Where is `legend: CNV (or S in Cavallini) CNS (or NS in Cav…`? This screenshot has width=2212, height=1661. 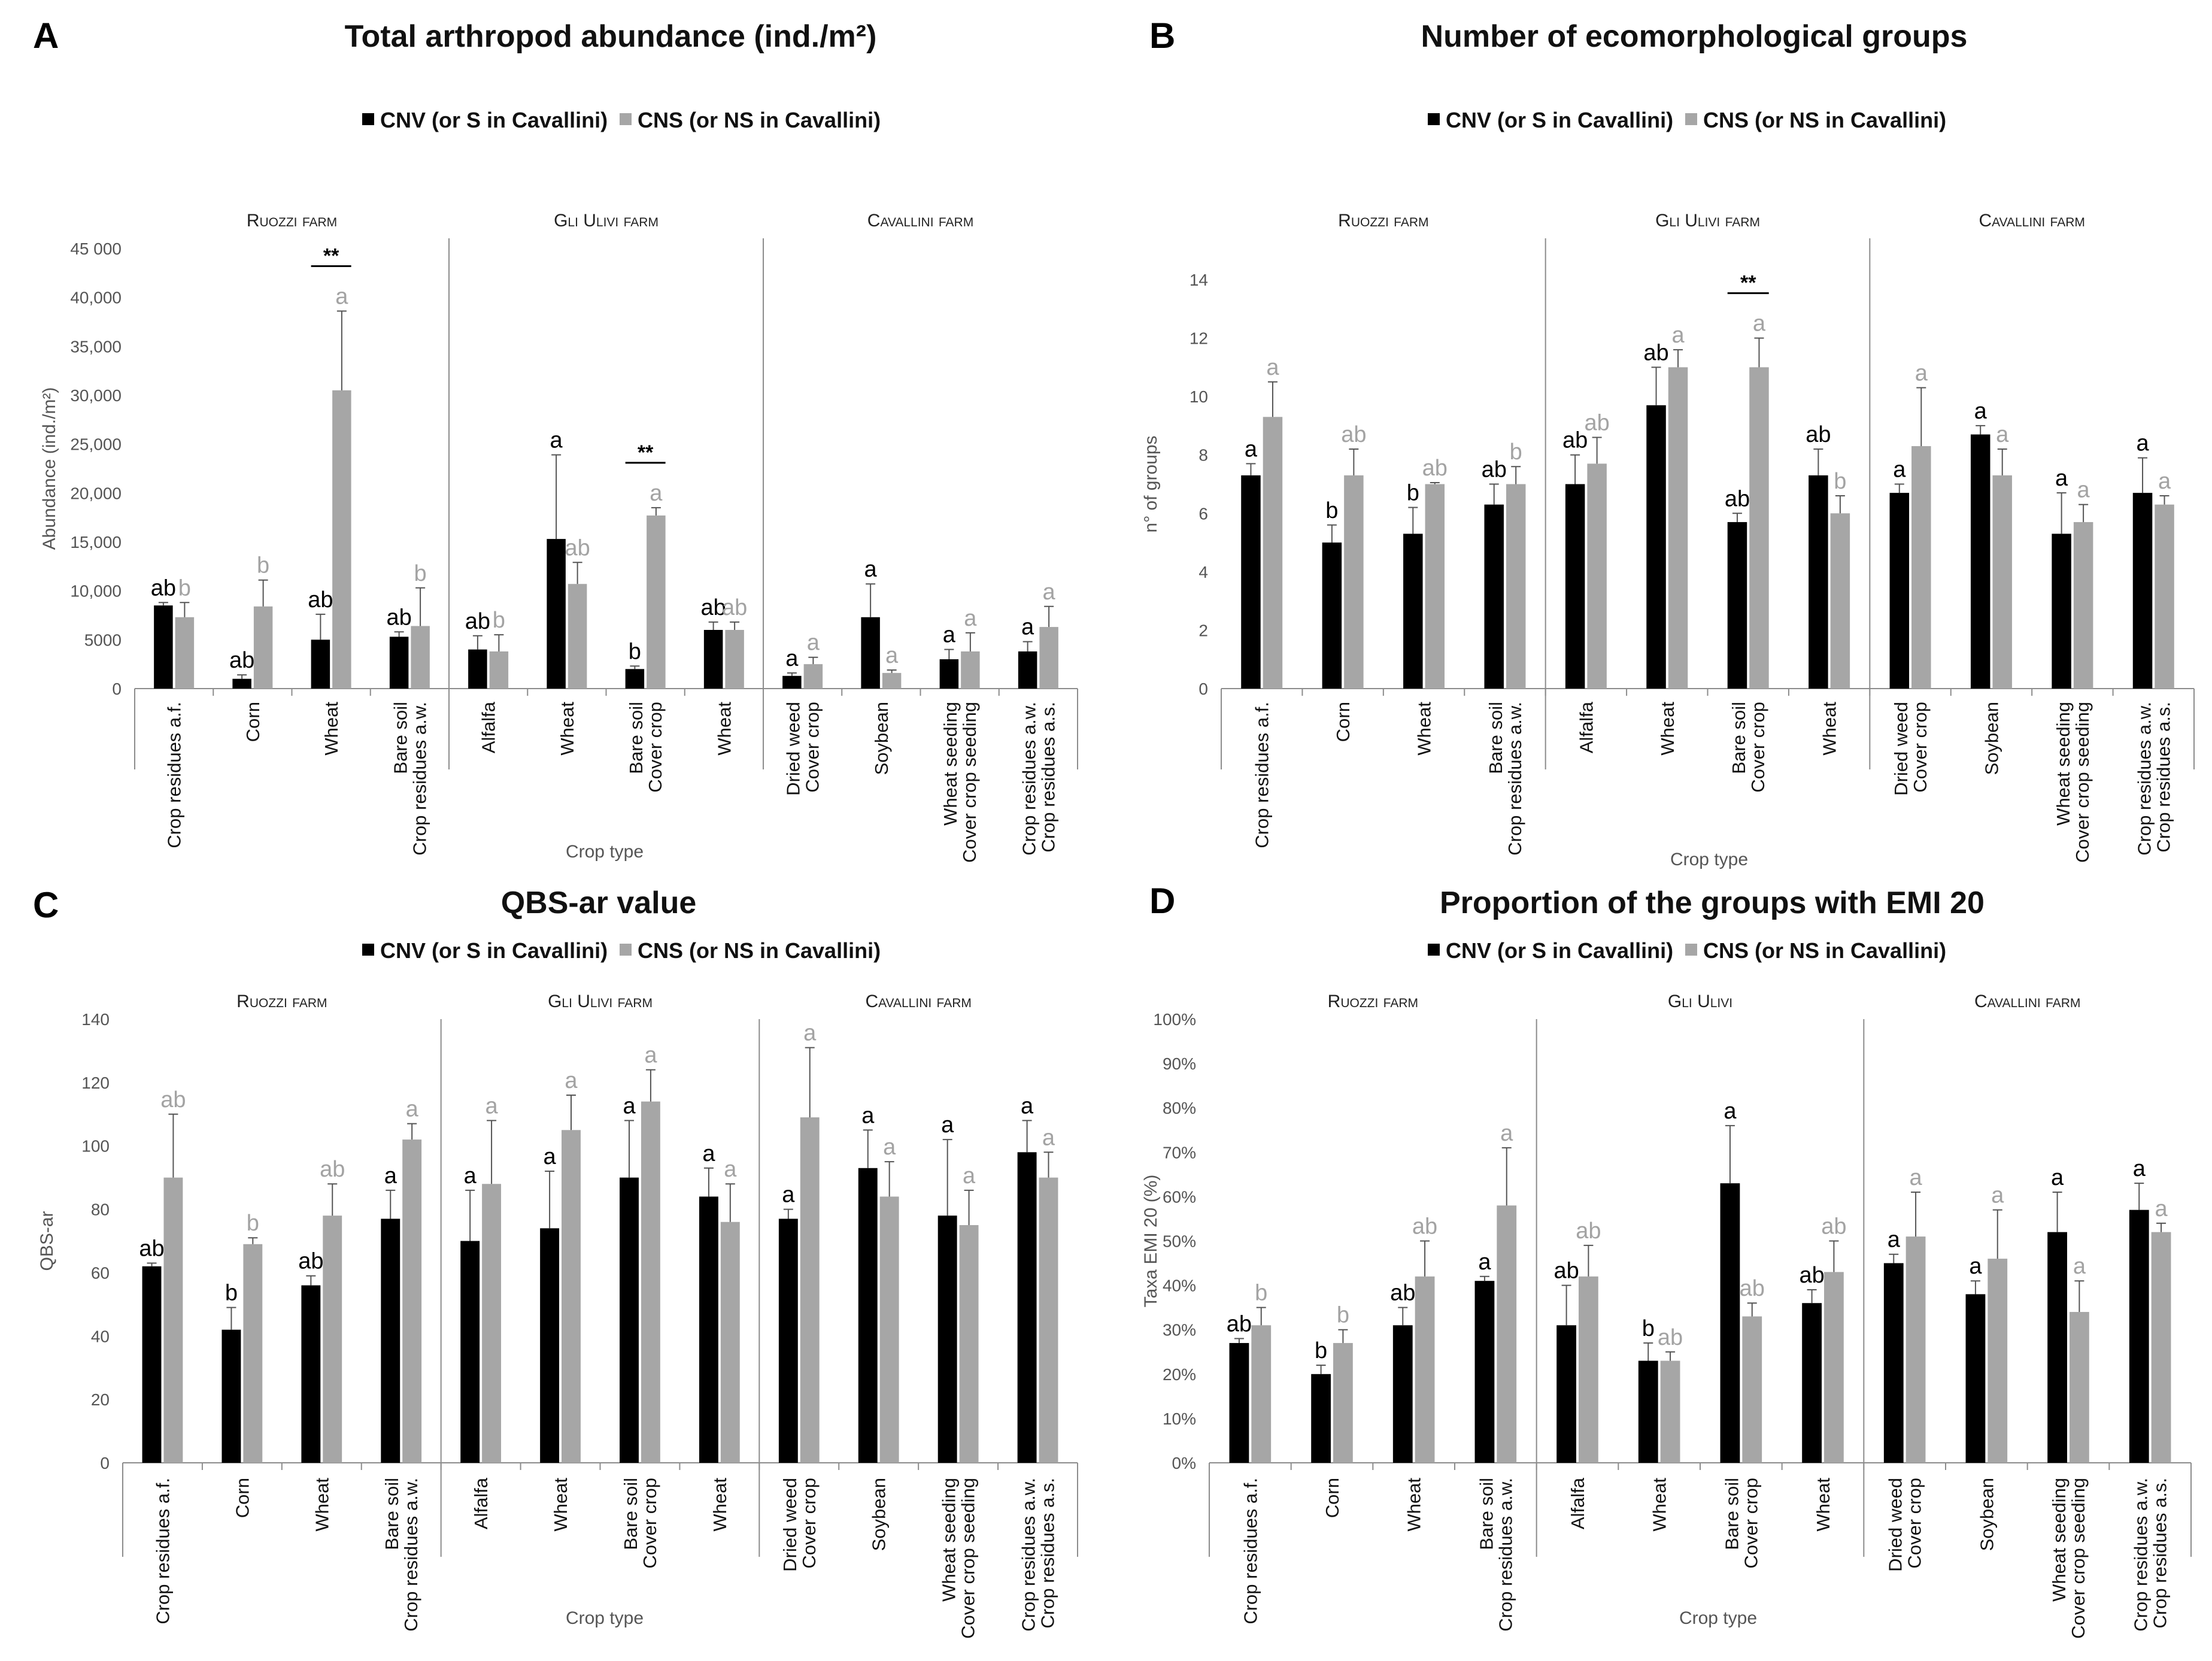
legend: CNV (or S in Cavallini) CNS (or NS in Cav… is located at coordinates (621, 951).